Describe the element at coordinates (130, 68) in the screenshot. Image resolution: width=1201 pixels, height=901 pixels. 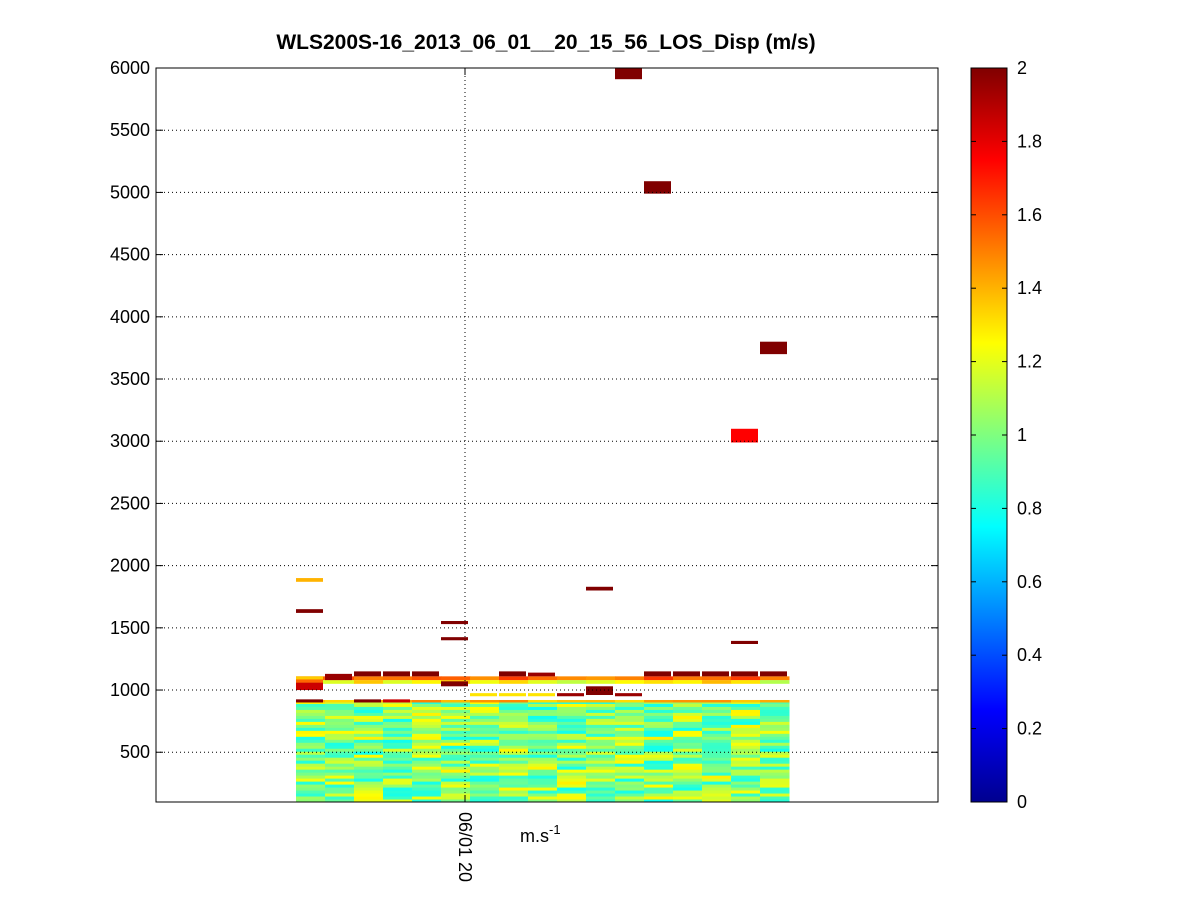
I see `y-tick-label: 6000` at that location.